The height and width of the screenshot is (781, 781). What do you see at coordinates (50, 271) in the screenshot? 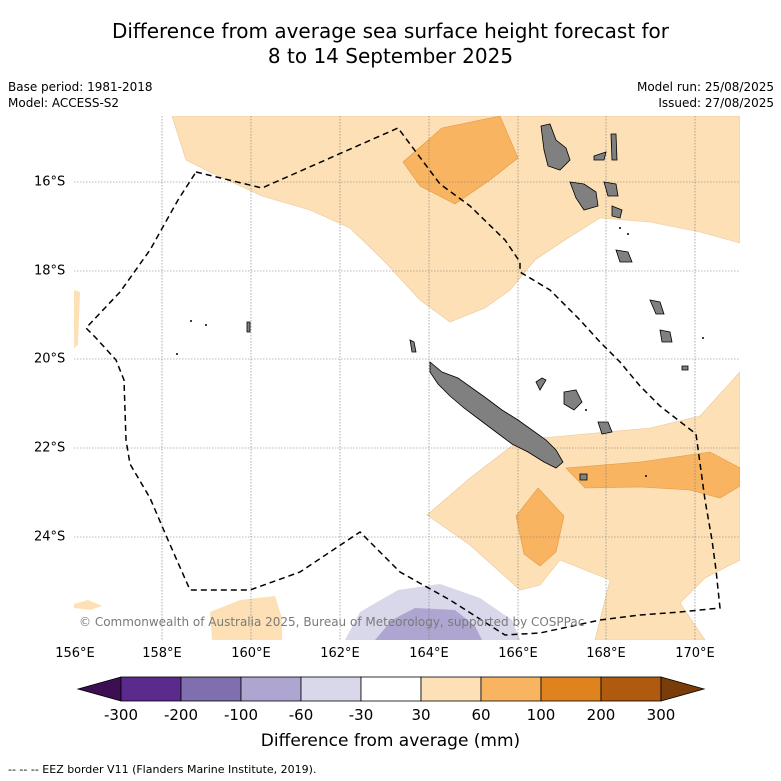
I see `lat-label-18s: 18°S` at bounding box center [50, 271].